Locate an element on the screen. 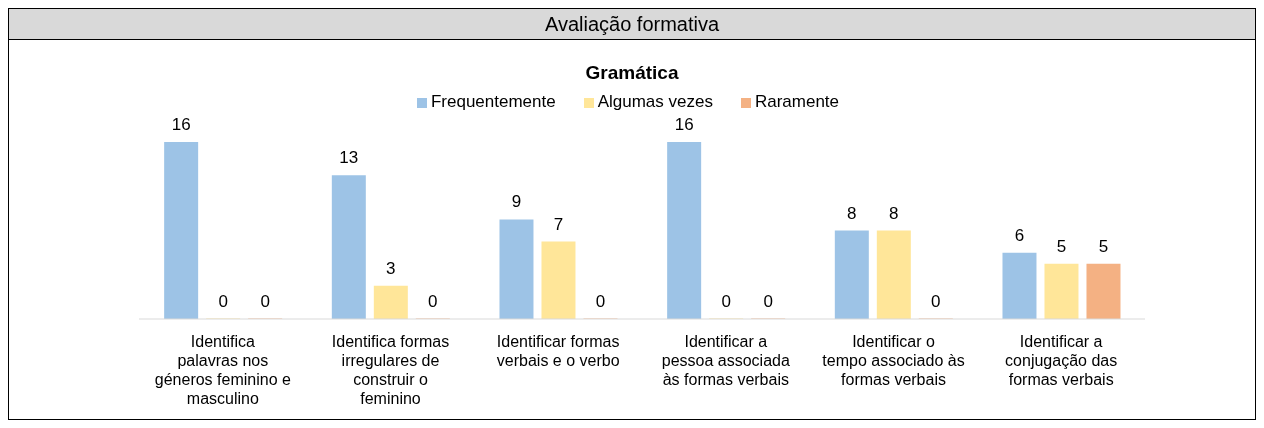 Image resolution: width=1264 pixels, height=428 pixels. data-label: 3 is located at coordinates (391, 268).